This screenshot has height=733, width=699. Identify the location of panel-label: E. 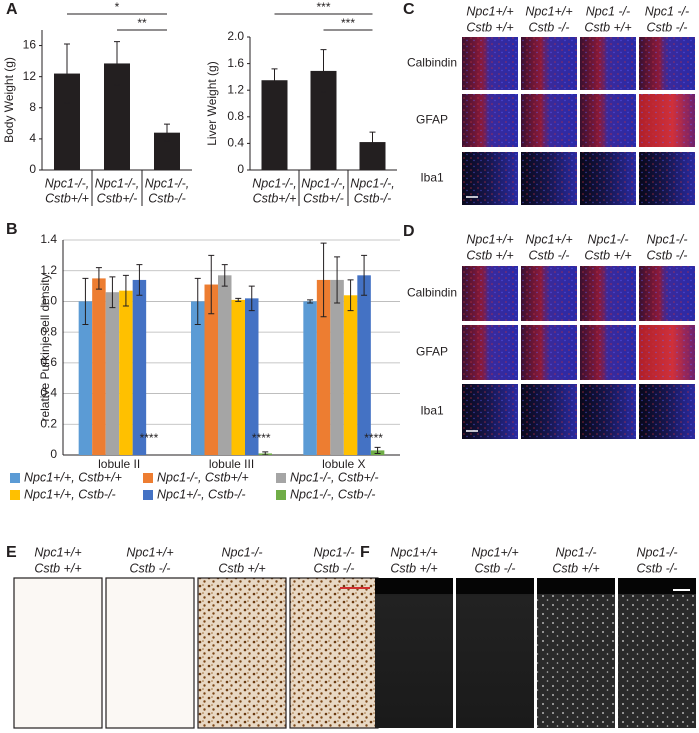
(11, 552).